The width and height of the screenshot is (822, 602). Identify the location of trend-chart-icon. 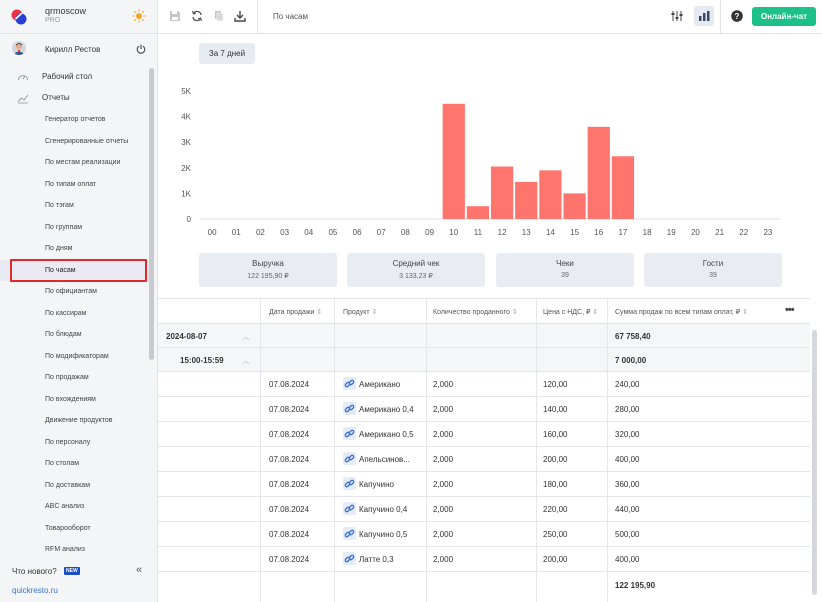
(23, 99).